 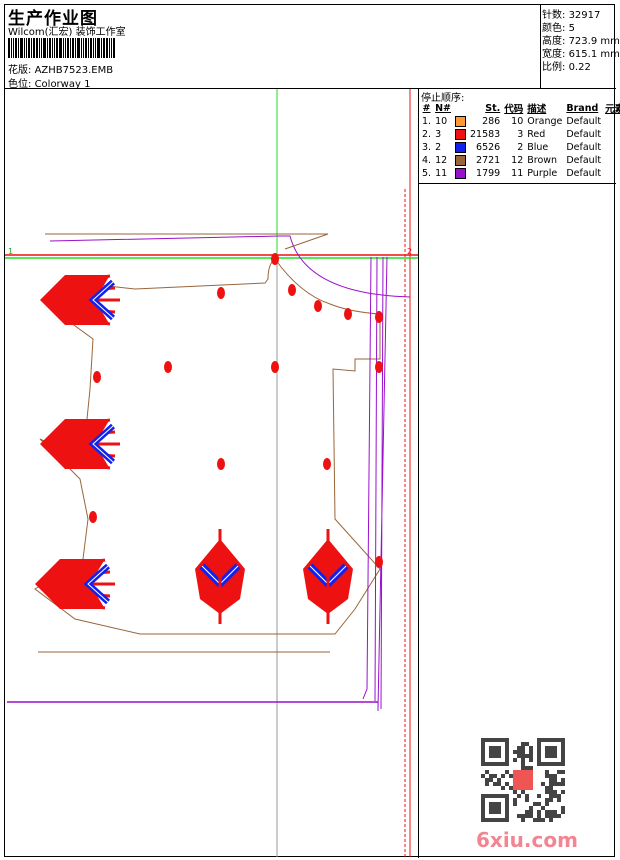 I want to click on col-needle: N#, so click(x=443, y=108).